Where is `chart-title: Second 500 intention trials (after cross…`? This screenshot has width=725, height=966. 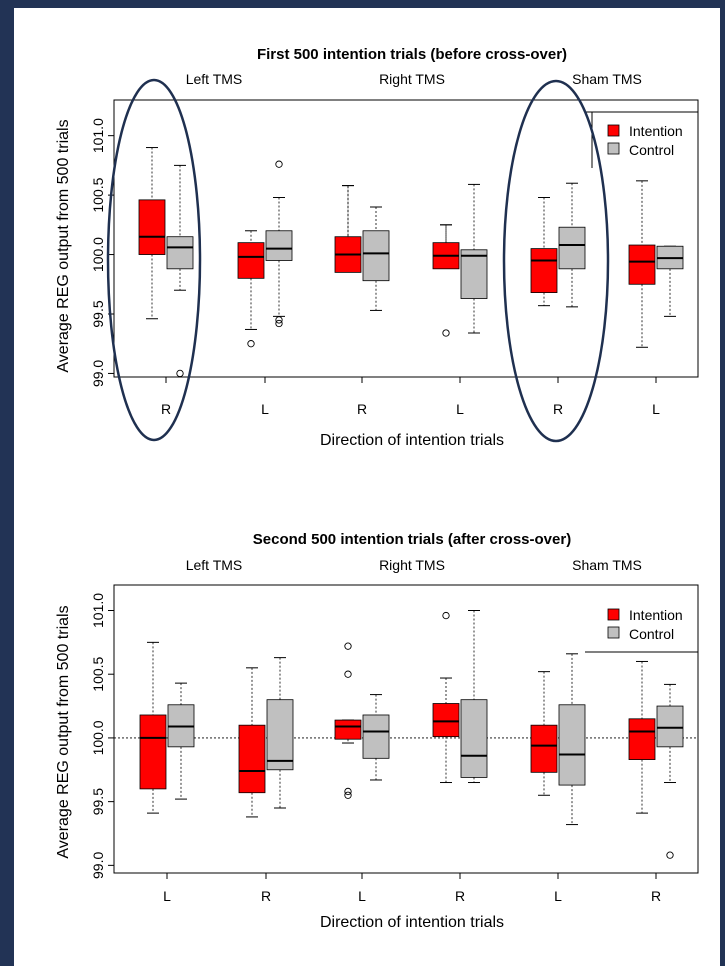
chart-title: Second 500 intention trials (after cross… is located at coordinates (412, 539).